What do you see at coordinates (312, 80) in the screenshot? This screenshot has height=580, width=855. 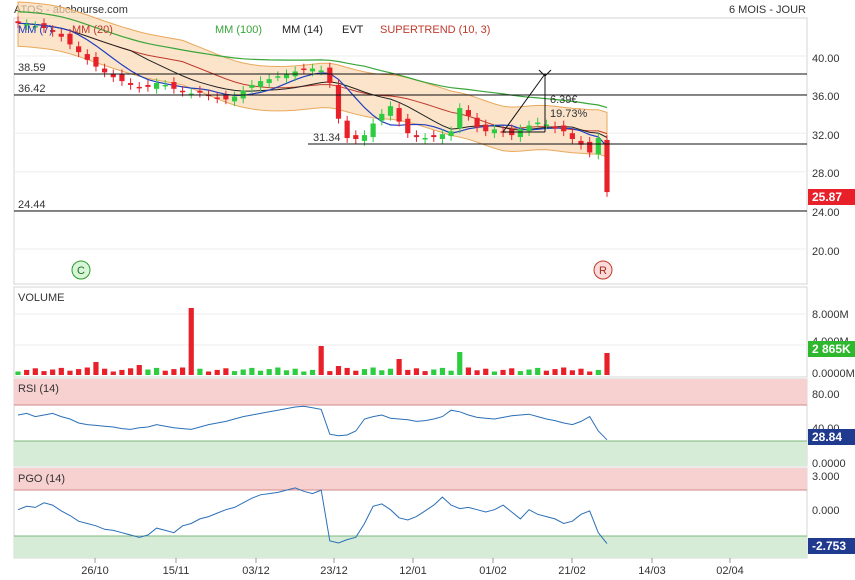 I see `mm14-line` at bounding box center [312, 80].